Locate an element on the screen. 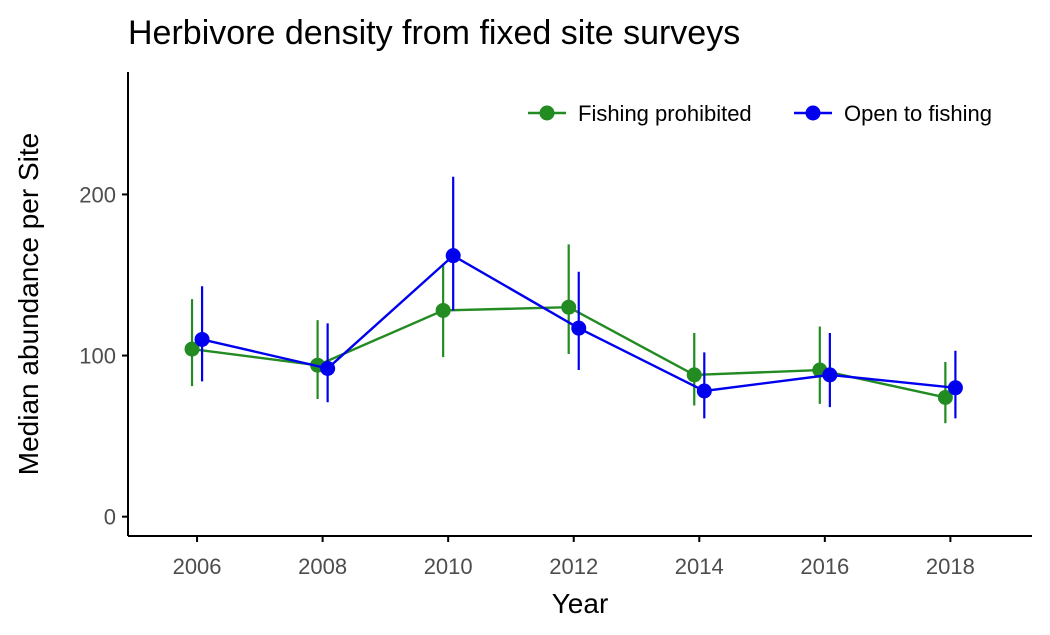 Image resolution: width=1050 pixels, height=635 pixels. x-tick-label: 2010 is located at coordinates (448, 566).